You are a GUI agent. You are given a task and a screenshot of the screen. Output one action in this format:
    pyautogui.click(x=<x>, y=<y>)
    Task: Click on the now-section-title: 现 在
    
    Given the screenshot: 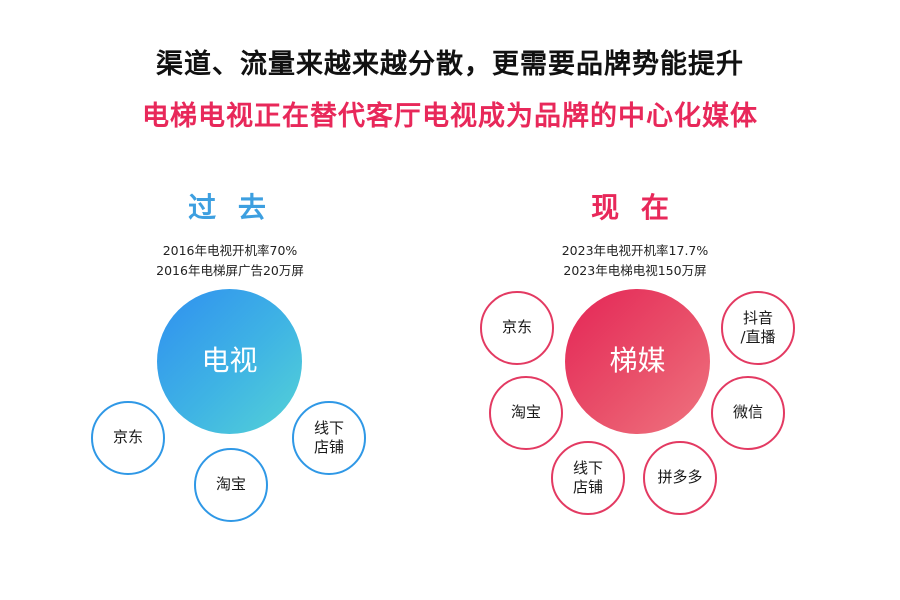 What is the action you would take?
    pyautogui.click(x=633, y=207)
    